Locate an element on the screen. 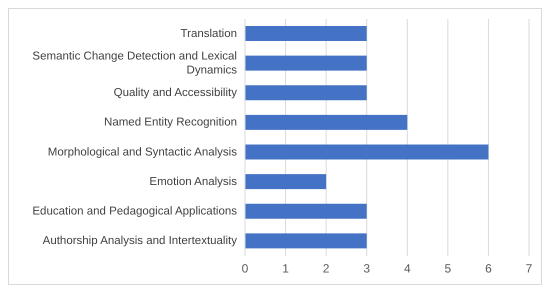 The height and width of the screenshot is (293, 550). y-tick-label: Semantic Change Detection and Lexical Dynamics is located at coordinates (135, 63).